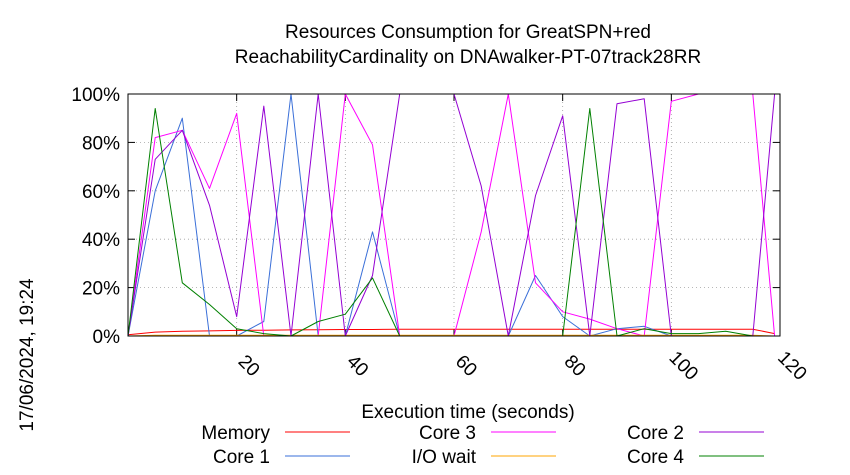  Describe the element at coordinates (101, 143) in the screenshot. I see `y-tick-label: 80%` at that location.